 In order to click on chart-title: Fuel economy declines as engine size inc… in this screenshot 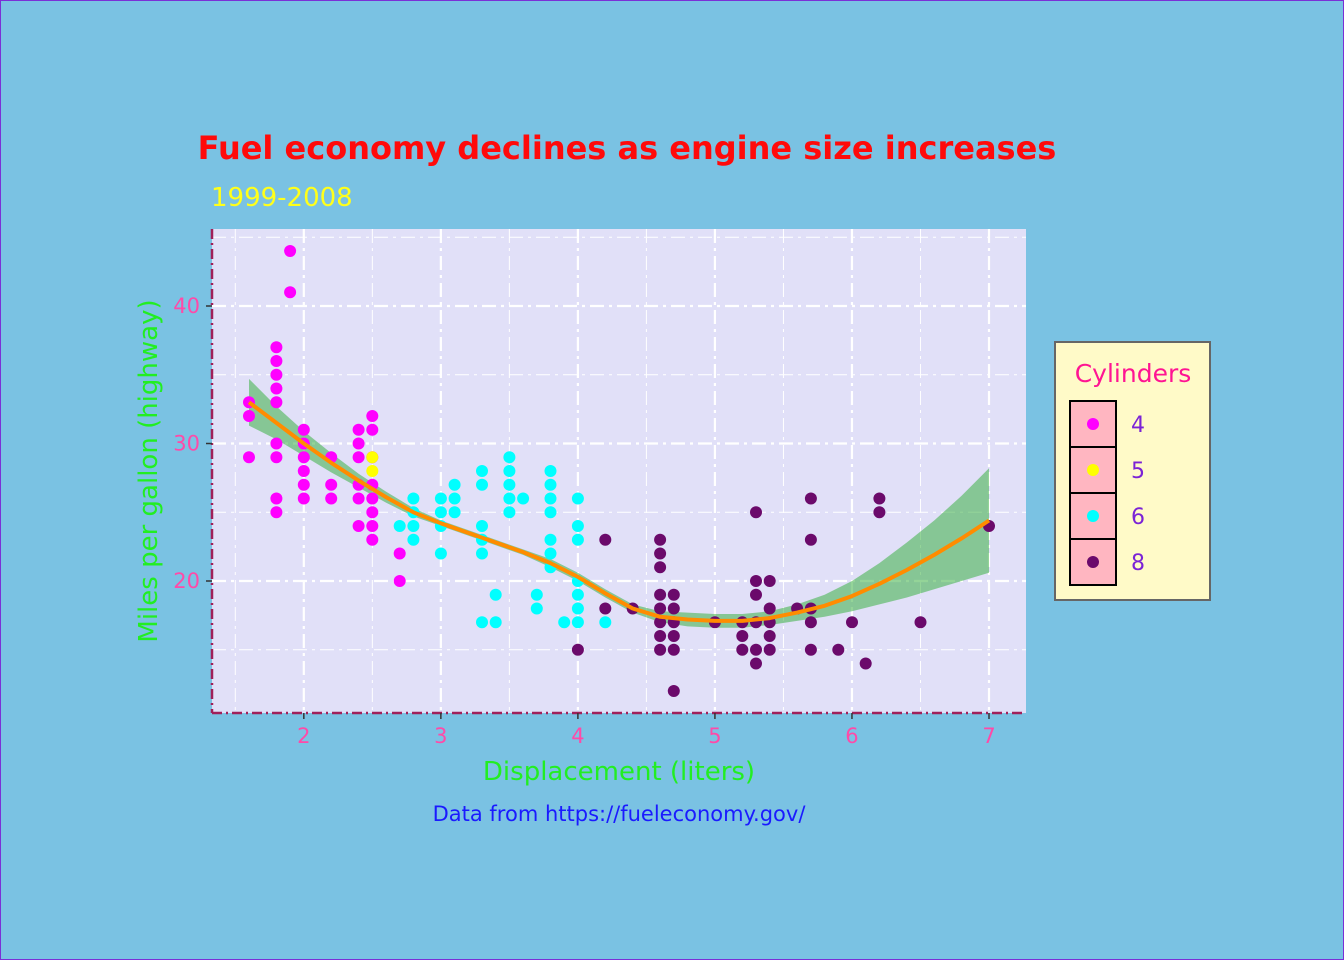, I will do `click(627, 148)`.